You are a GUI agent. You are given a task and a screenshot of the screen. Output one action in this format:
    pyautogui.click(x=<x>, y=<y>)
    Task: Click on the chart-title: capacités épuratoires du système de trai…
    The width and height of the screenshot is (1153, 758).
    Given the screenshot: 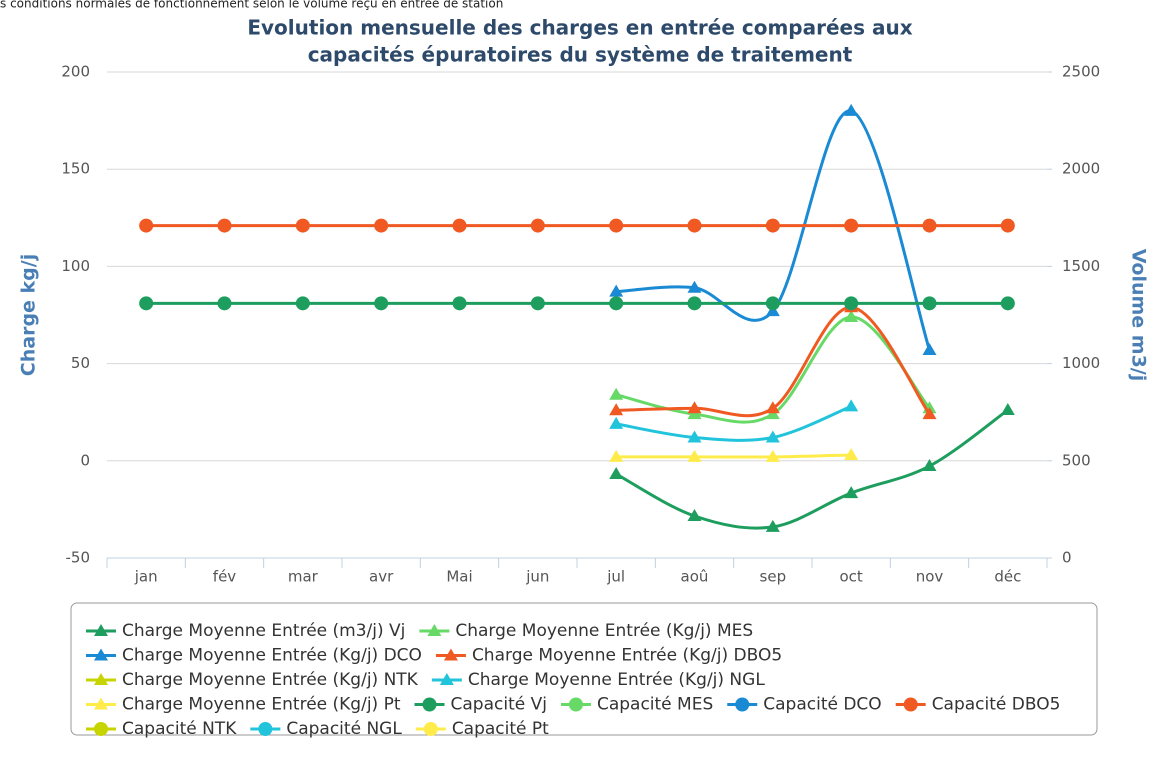 What is the action you would take?
    pyautogui.click(x=580, y=55)
    